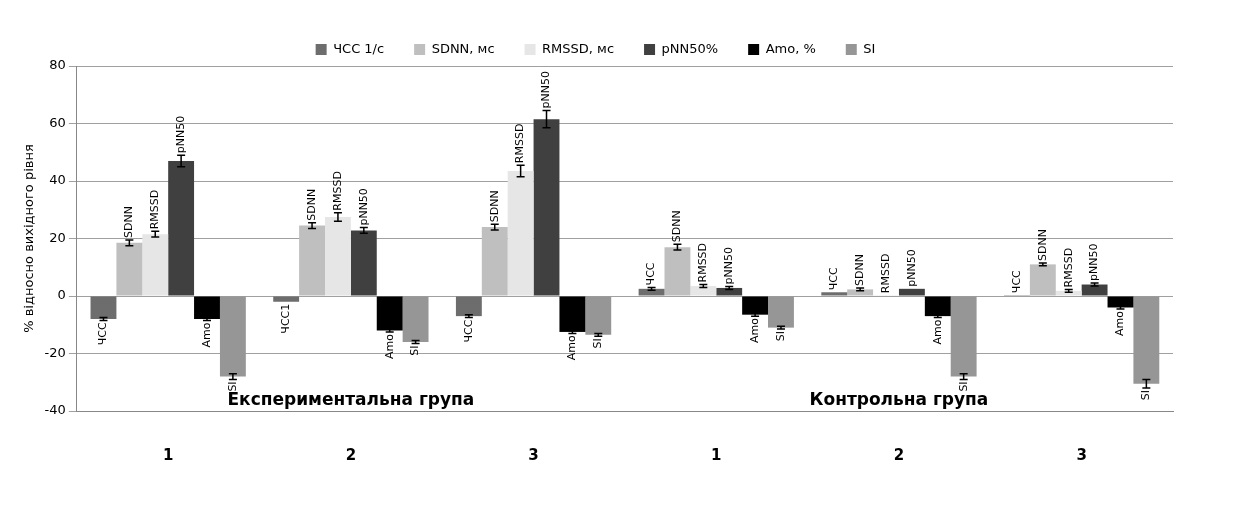  What do you see at coordinates (359, 48) in the screenshot?
I see `legend-label: ЧСС 1/с` at bounding box center [359, 48].